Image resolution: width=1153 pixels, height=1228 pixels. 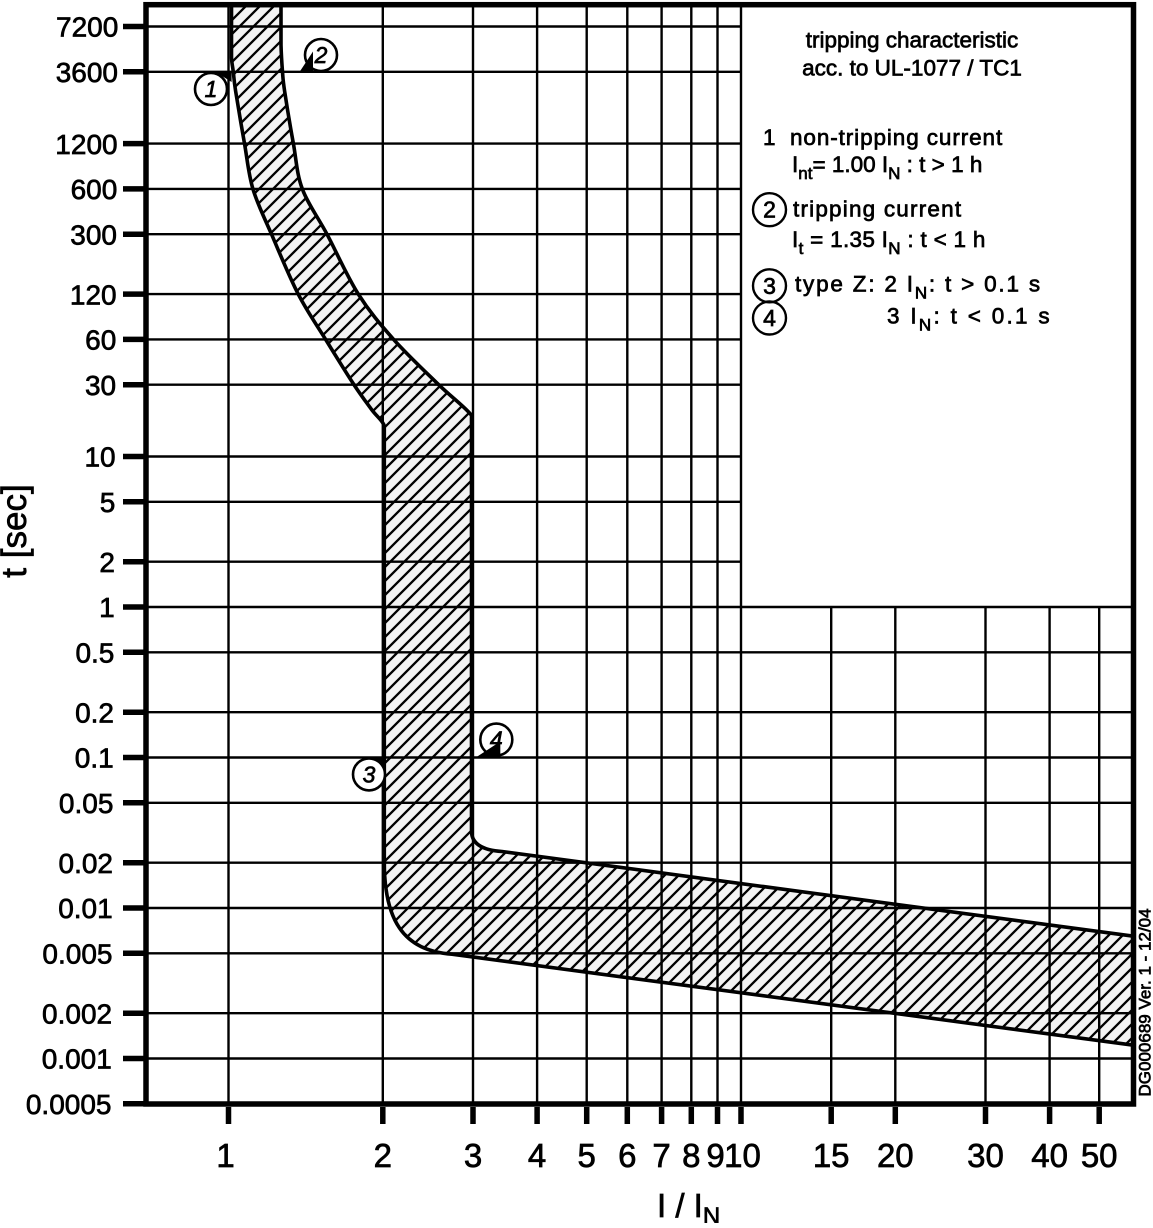 I want to click on svg-text: DG000689 Ver. 1 - 12/04, so click(x=1144, y=1002).